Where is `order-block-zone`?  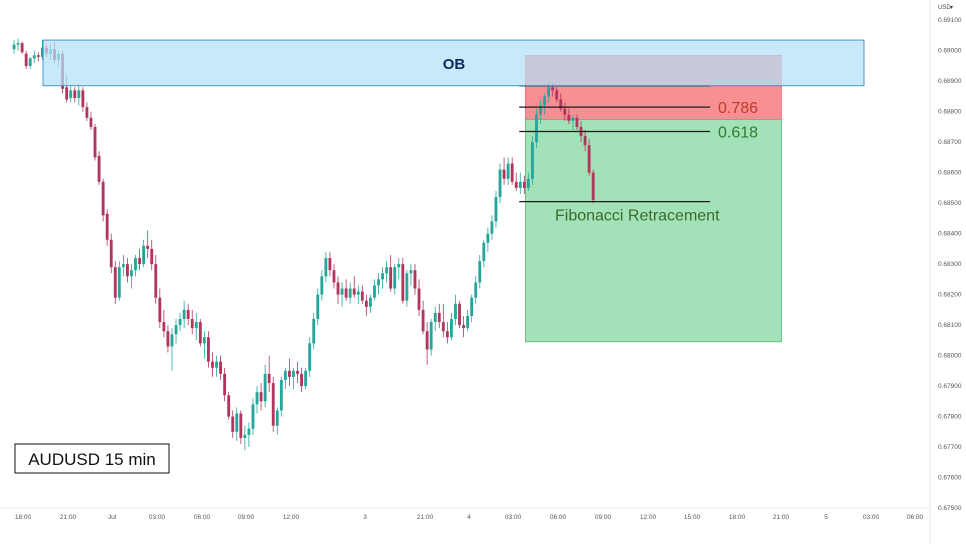 order-block-zone is located at coordinates (453, 63).